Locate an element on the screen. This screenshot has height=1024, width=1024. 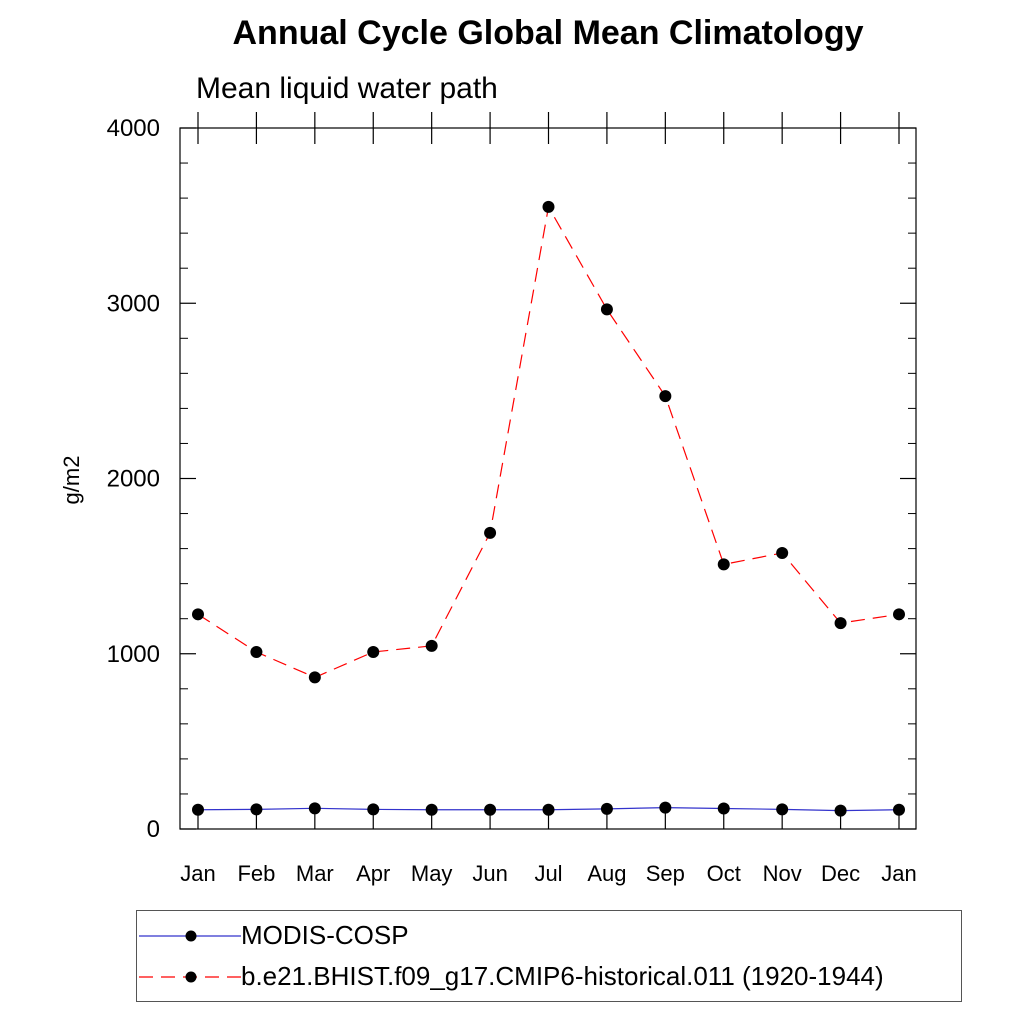
y-tick-label: 1000 is located at coordinates (133, 654).